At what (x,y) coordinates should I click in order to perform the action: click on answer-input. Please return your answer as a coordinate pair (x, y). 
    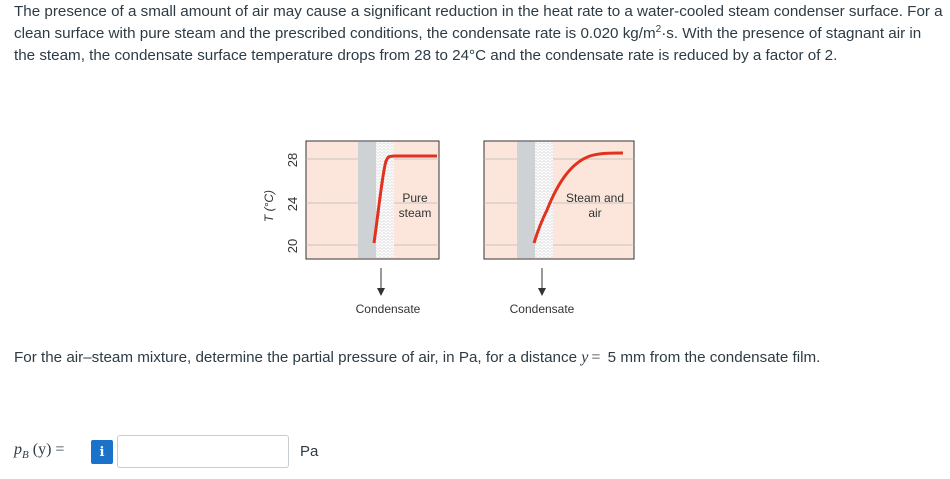
    Looking at the image, I should click on (203, 451).